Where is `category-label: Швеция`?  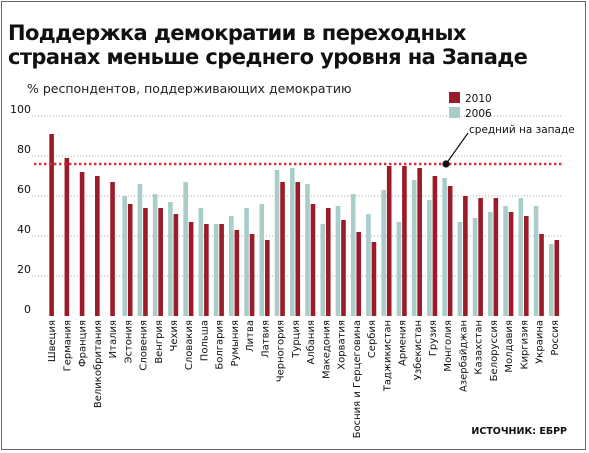 category-label: Швеция is located at coordinates (52, 341).